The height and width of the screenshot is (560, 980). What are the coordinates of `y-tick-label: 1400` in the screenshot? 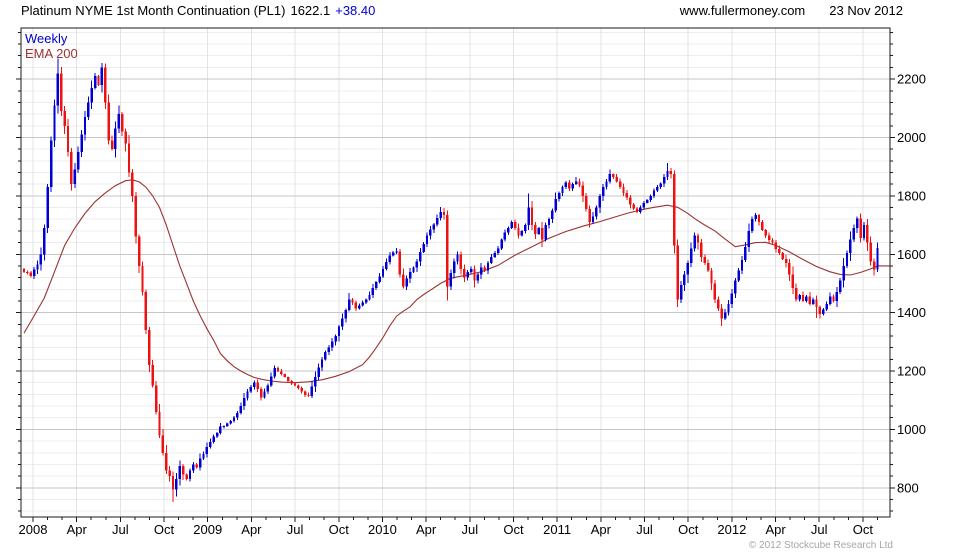 It's located at (911, 312).